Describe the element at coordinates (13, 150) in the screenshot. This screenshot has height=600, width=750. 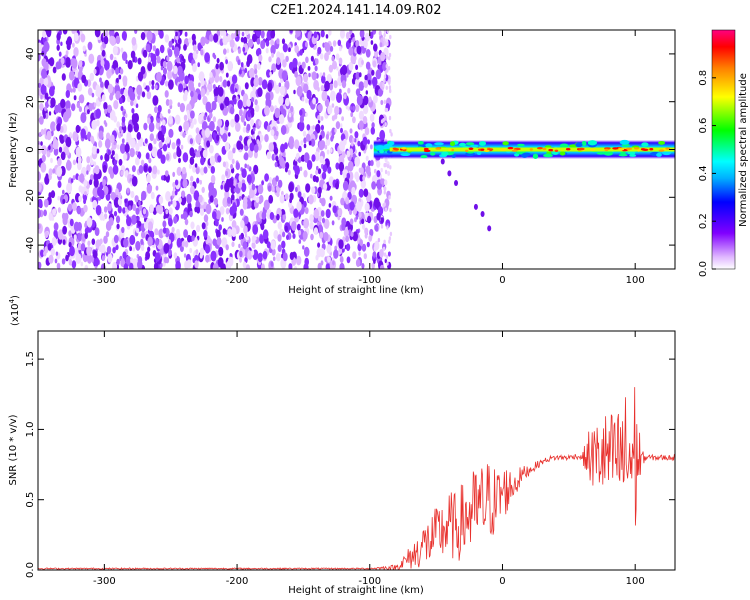
I see `top-y-axis-label: Frequency (Hz)` at that location.